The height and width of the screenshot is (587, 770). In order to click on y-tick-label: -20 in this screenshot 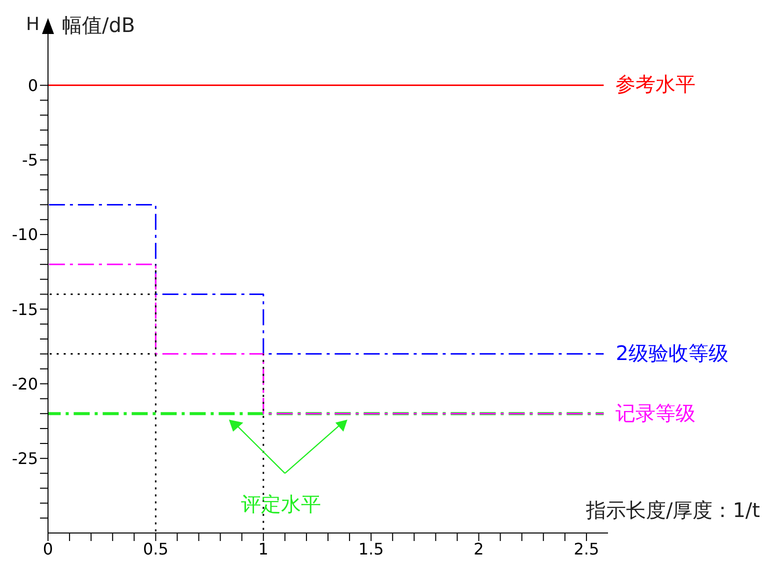, I will do `click(25, 384)`.